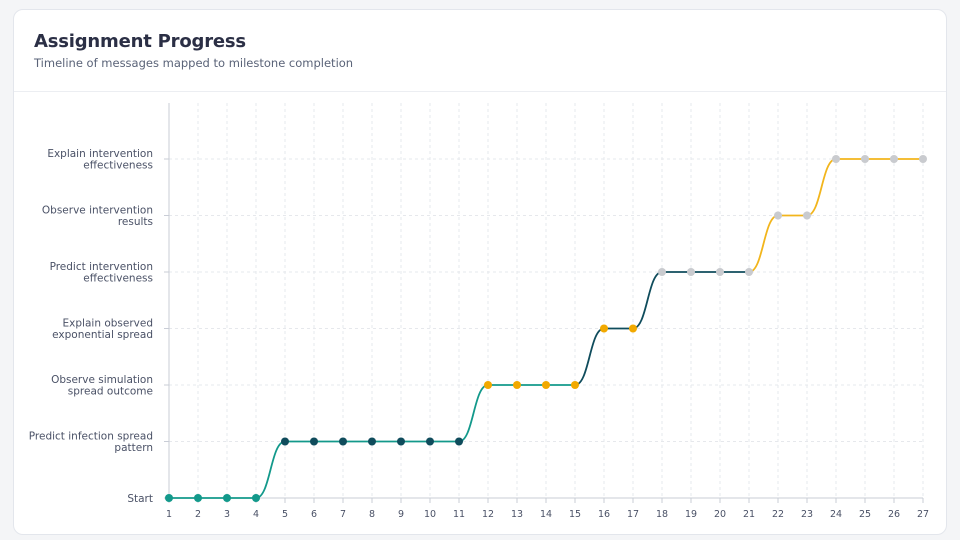  I want to click on chart-title: Assignment Progress, so click(140, 41).